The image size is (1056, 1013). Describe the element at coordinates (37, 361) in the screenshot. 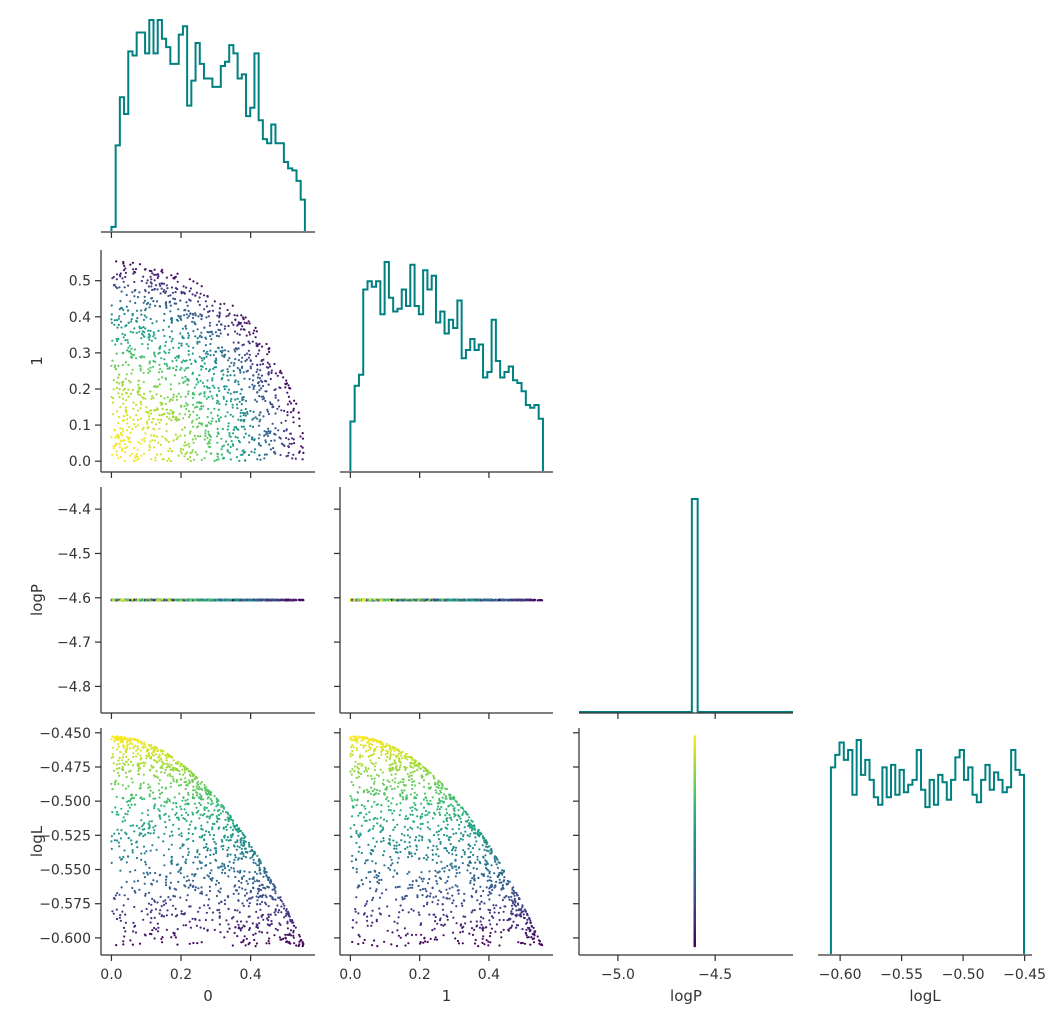

I see `y-axis-title: 1` at that location.